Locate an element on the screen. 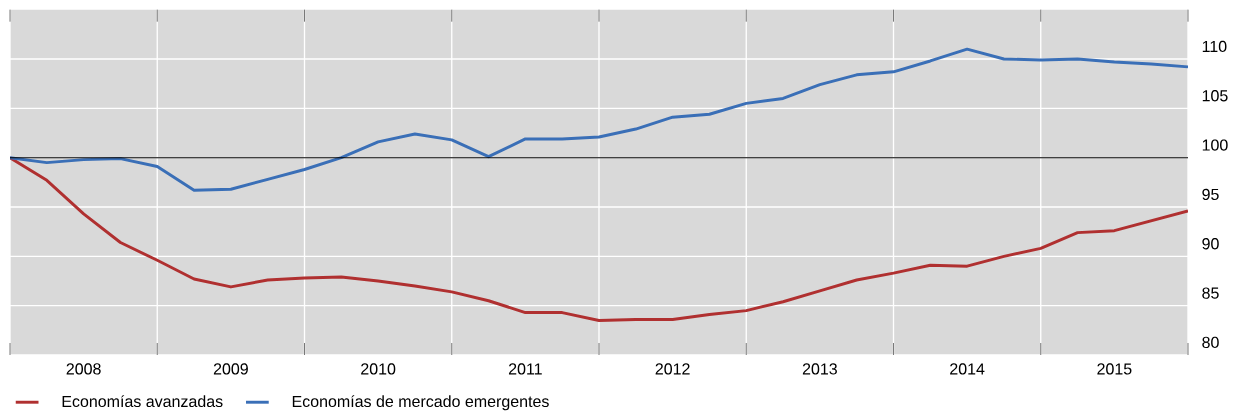 The width and height of the screenshot is (1240, 412). x-tick-label: 2010 is located at coordinates (378, 369).